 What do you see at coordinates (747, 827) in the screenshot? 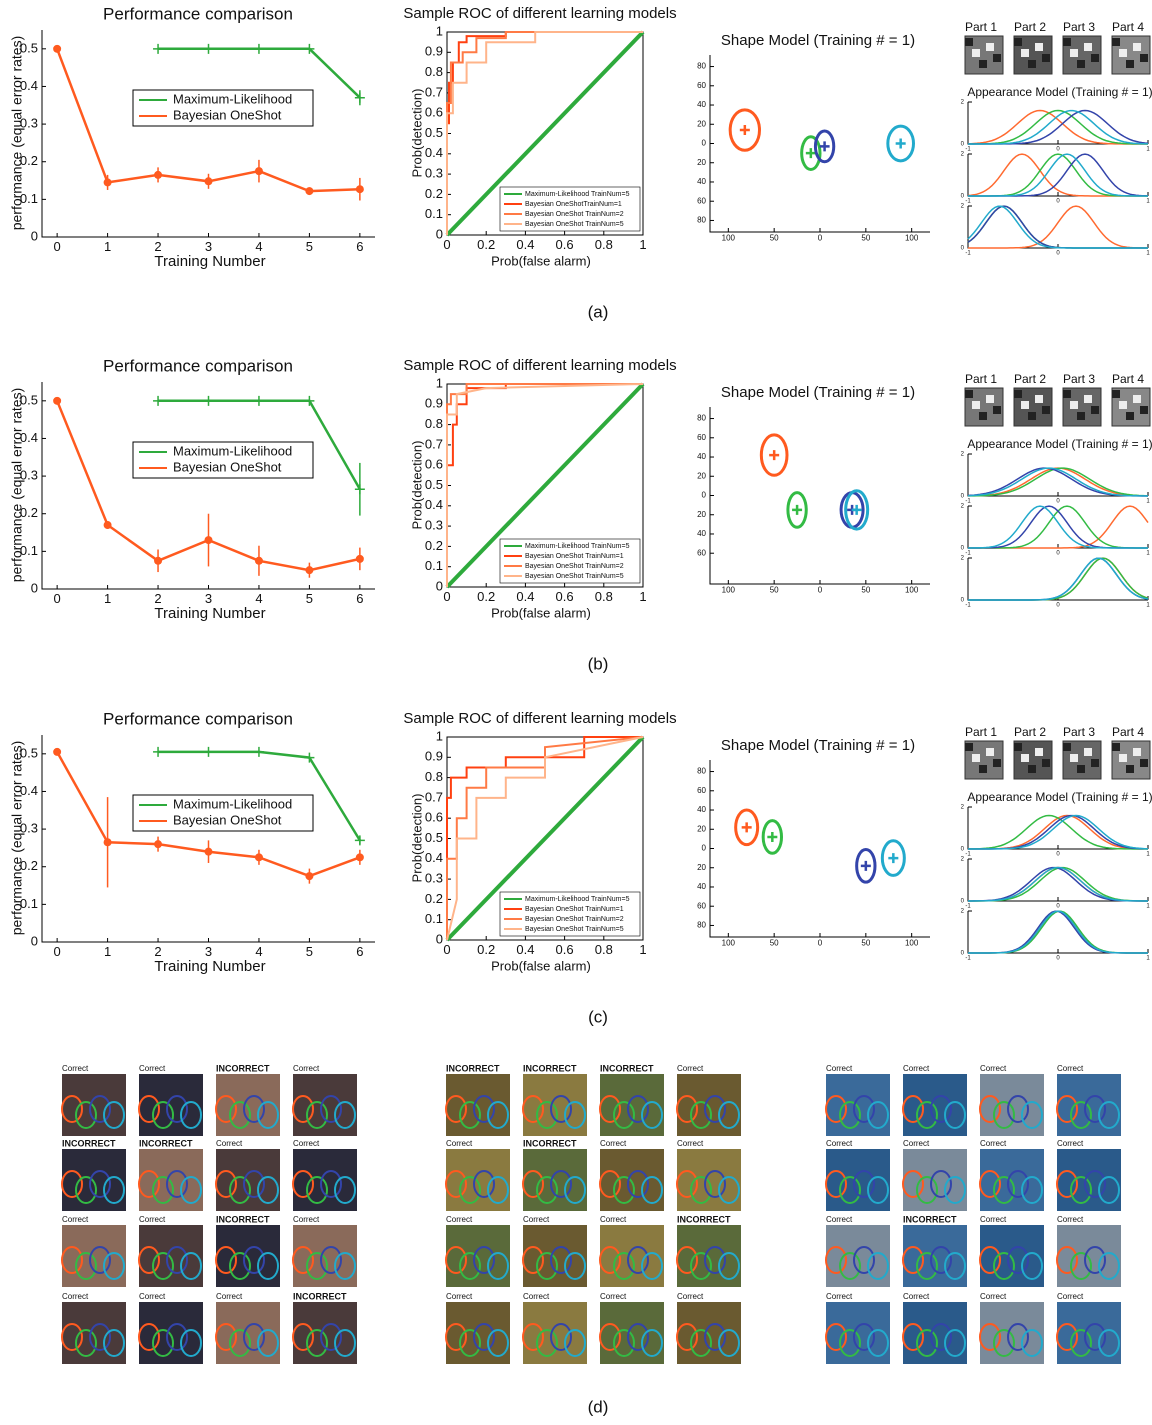
I see `shape-ellipse` at bounding box center [747, 827].